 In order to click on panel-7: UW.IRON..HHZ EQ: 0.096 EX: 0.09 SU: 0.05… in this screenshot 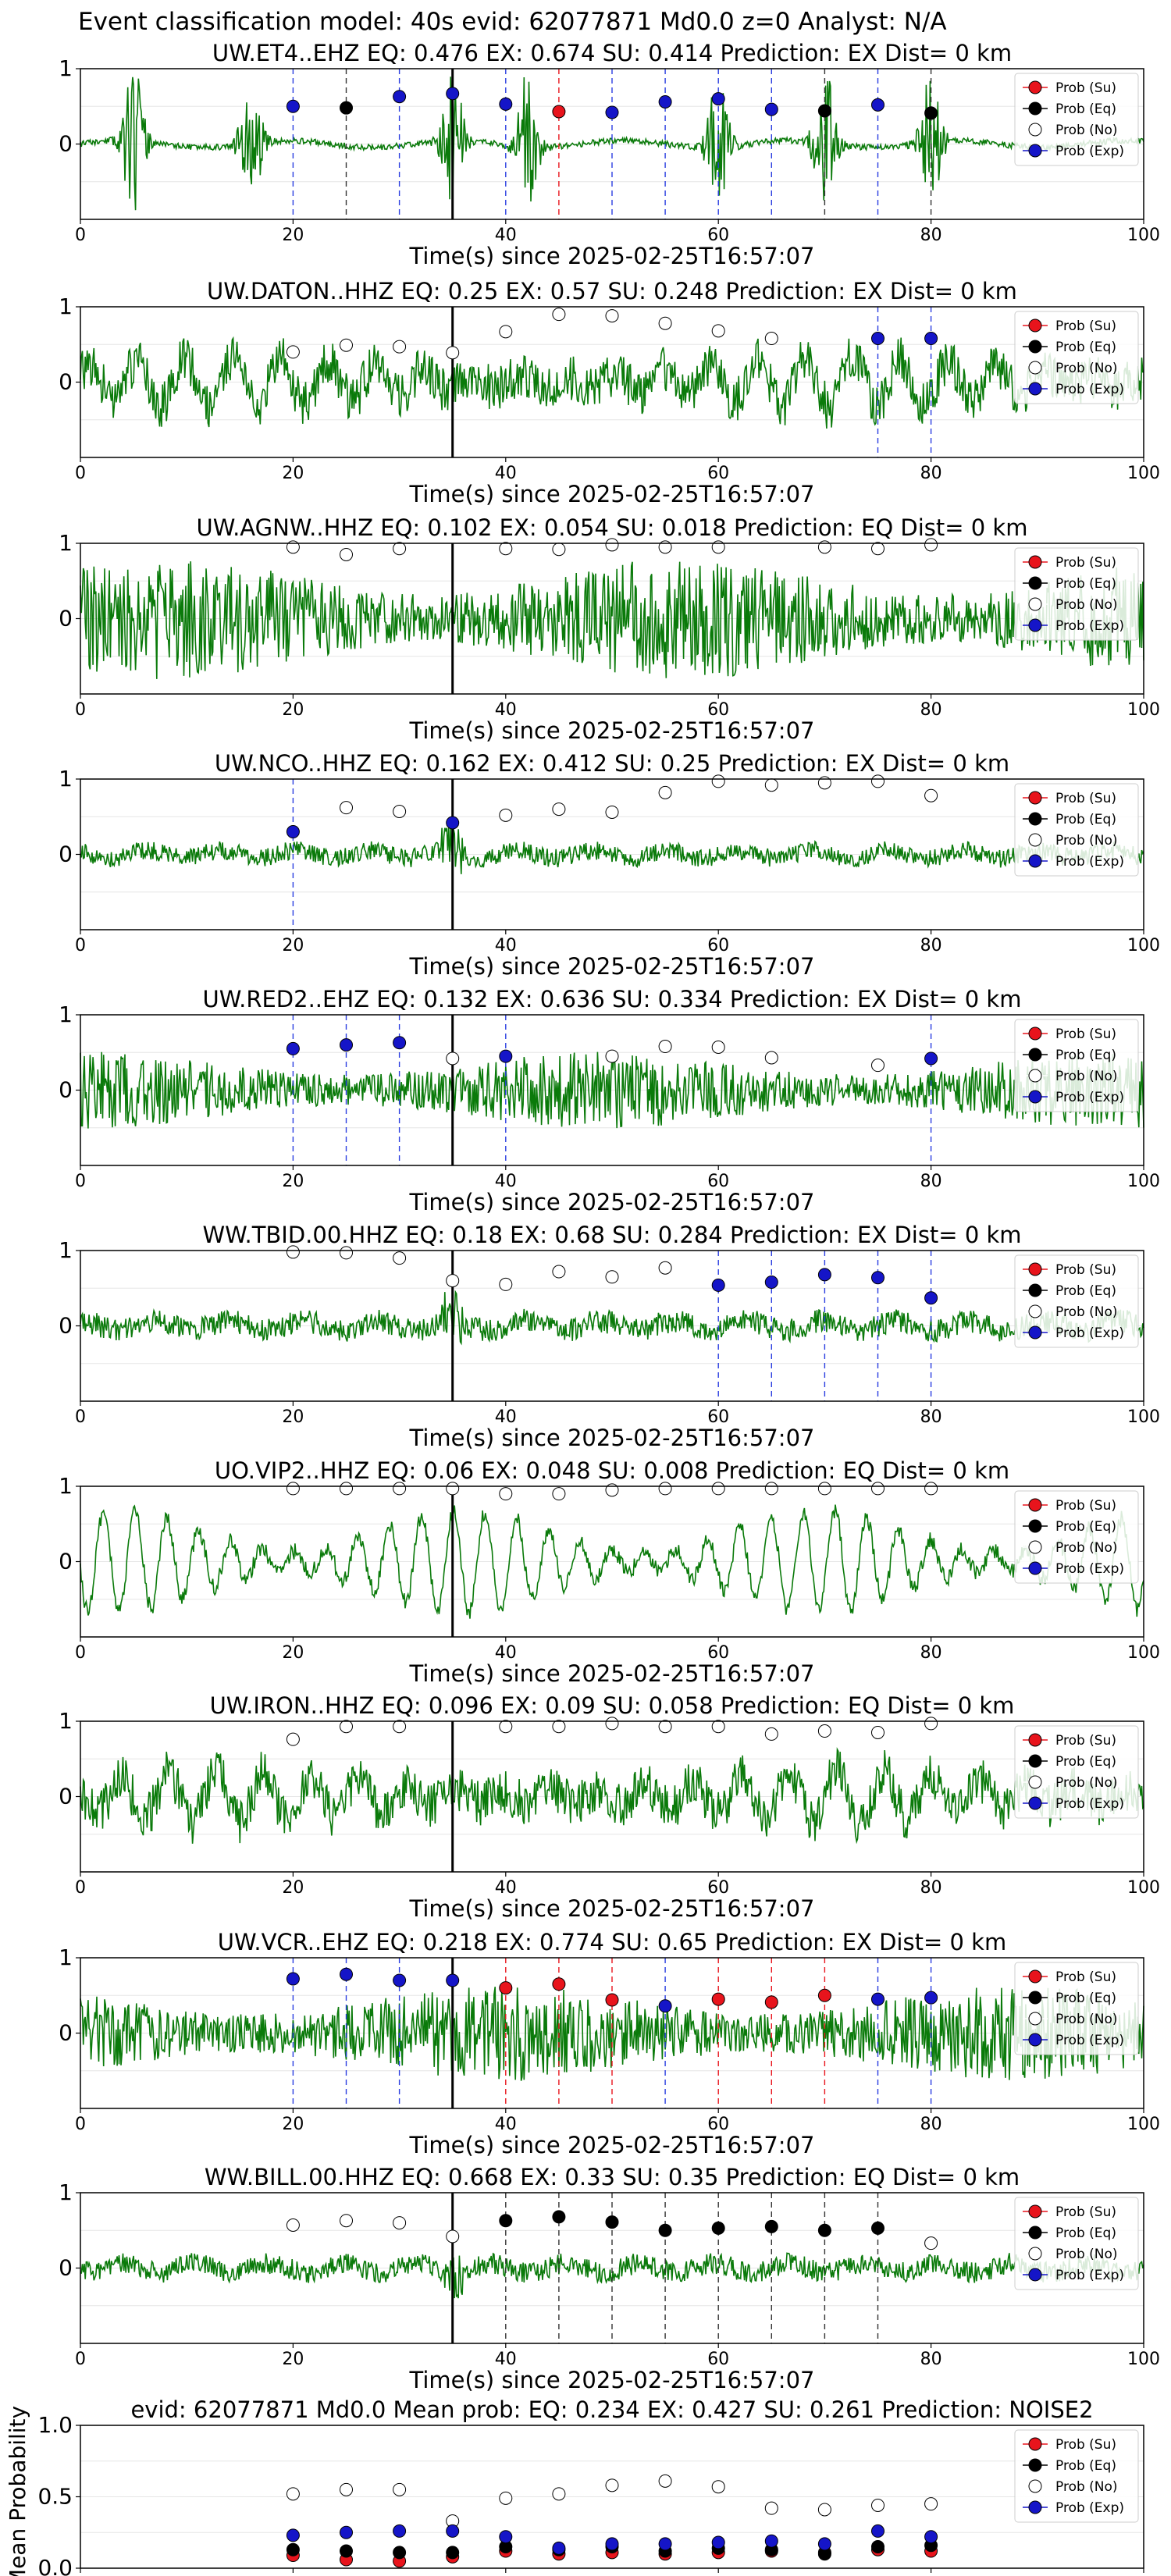, I will do `click(609, 1807)`.